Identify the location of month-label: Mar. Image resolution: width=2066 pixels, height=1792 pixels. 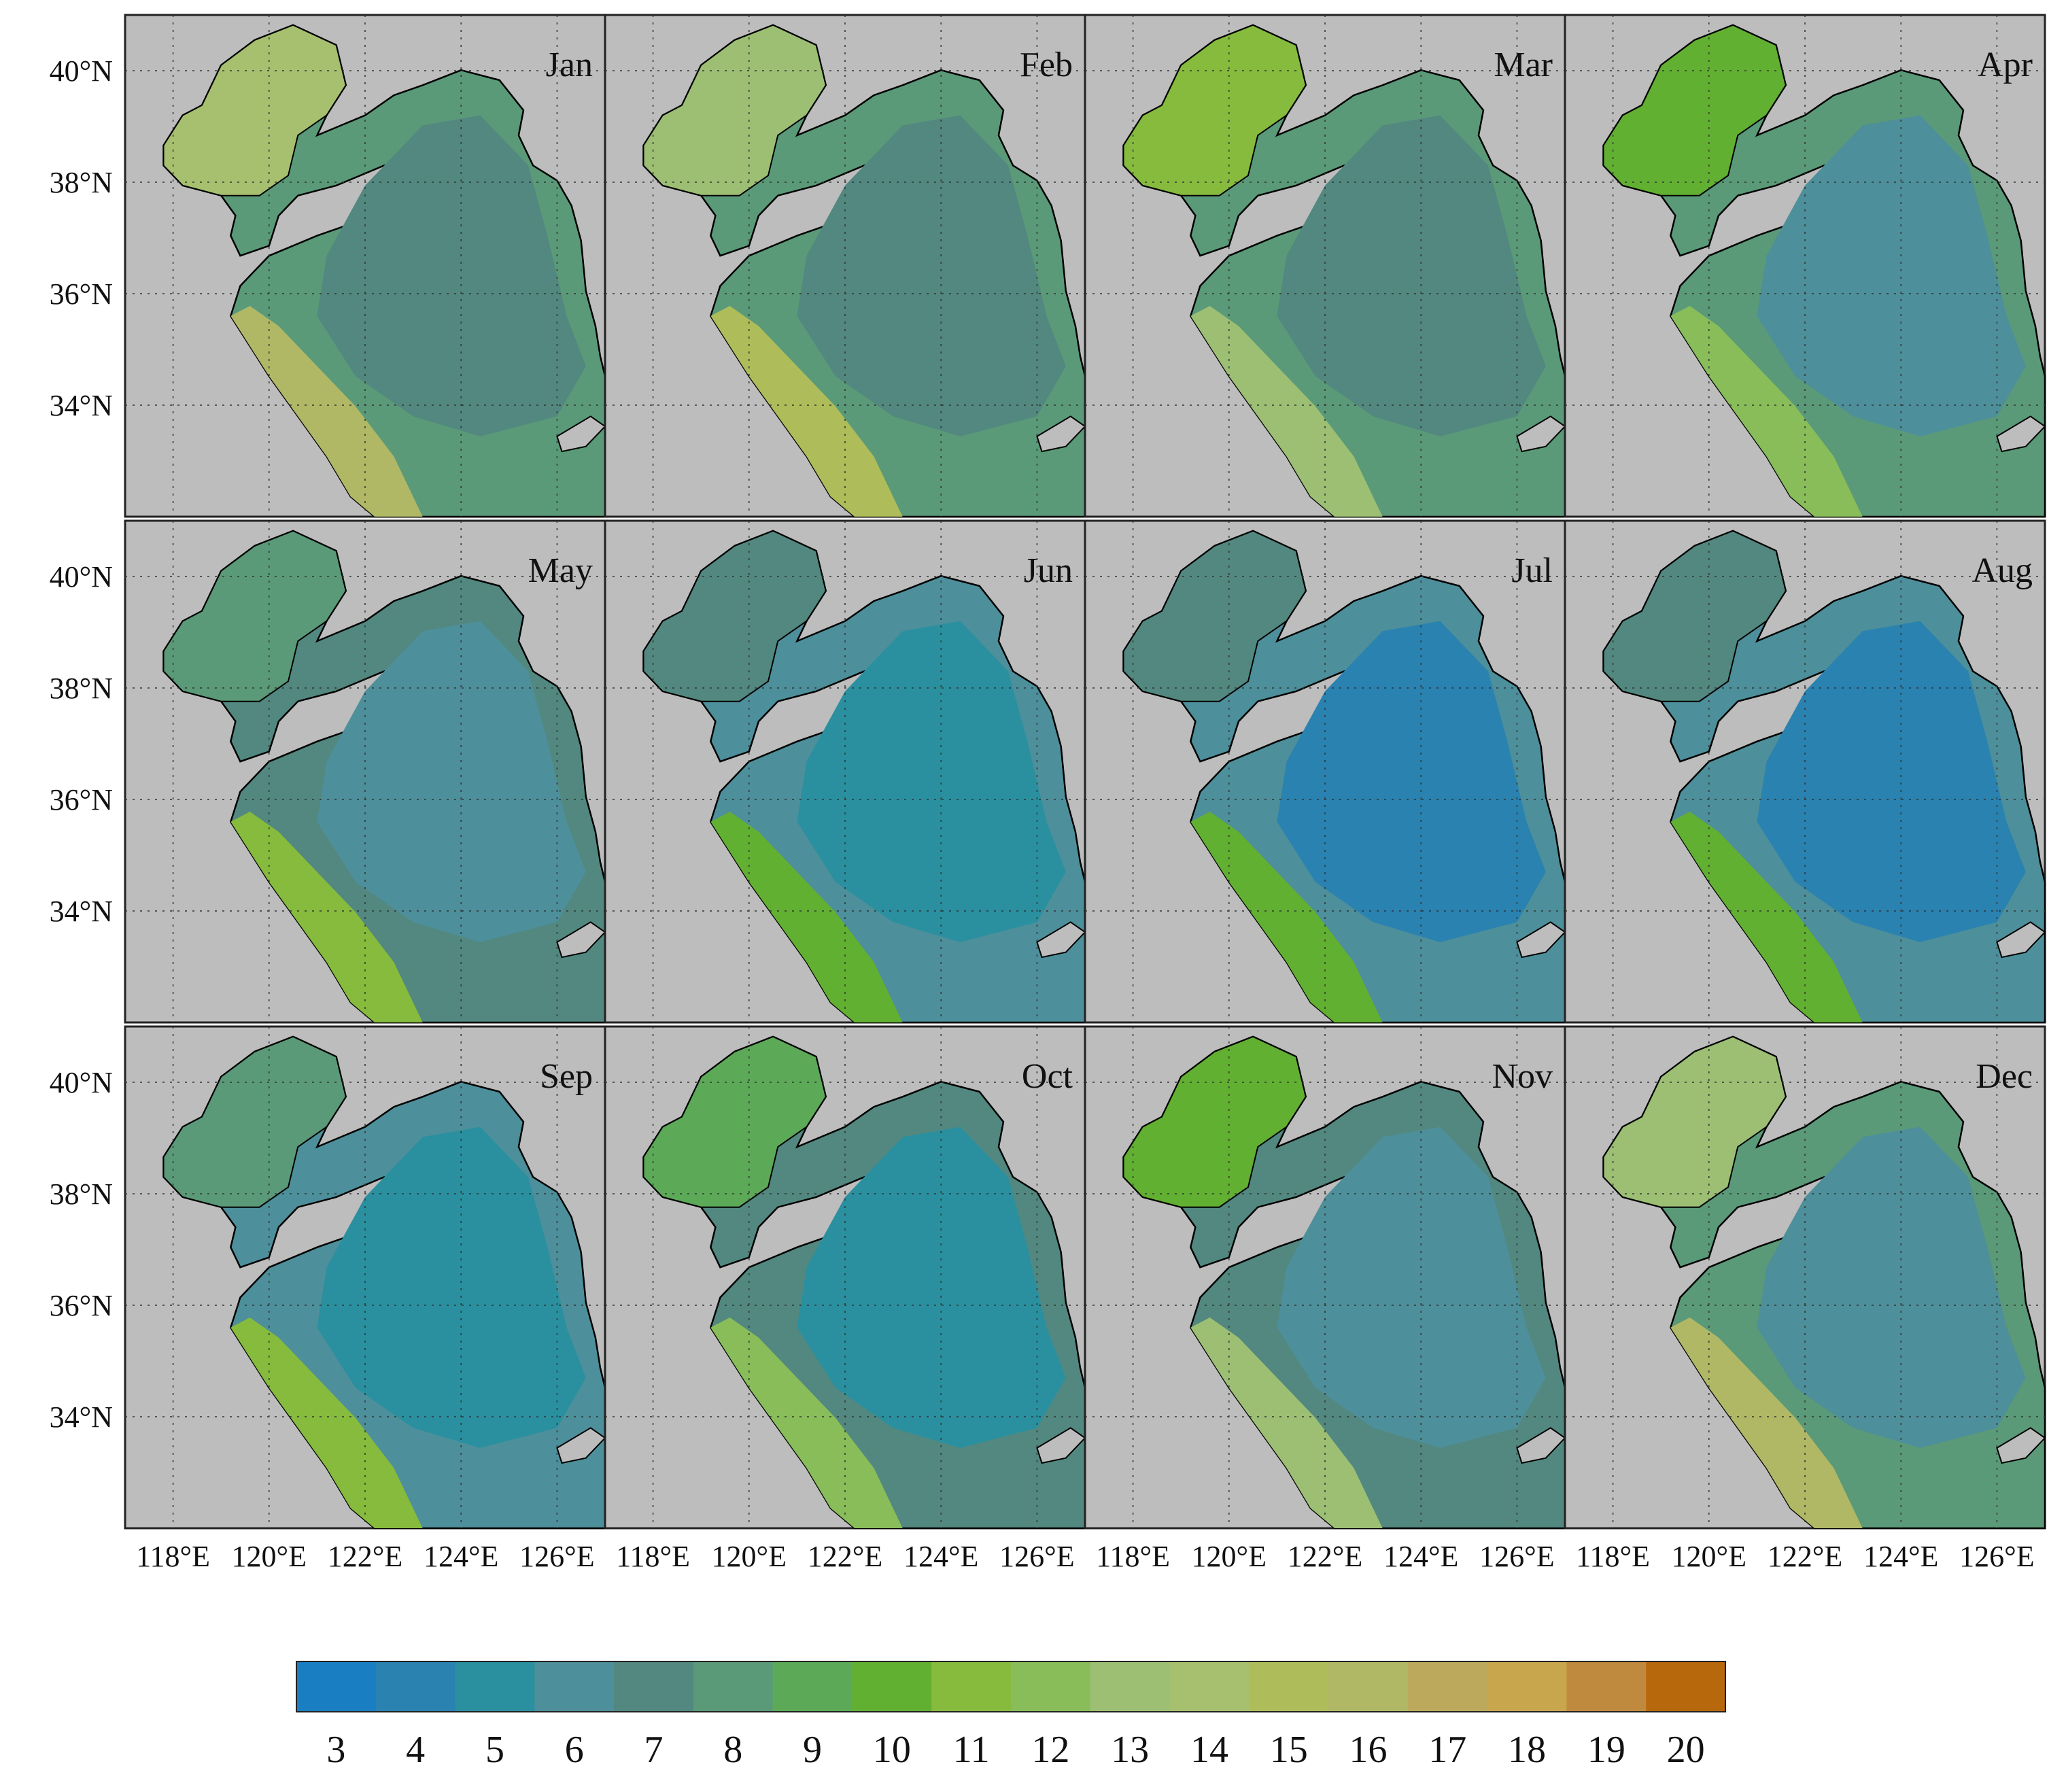
(1524, 65).